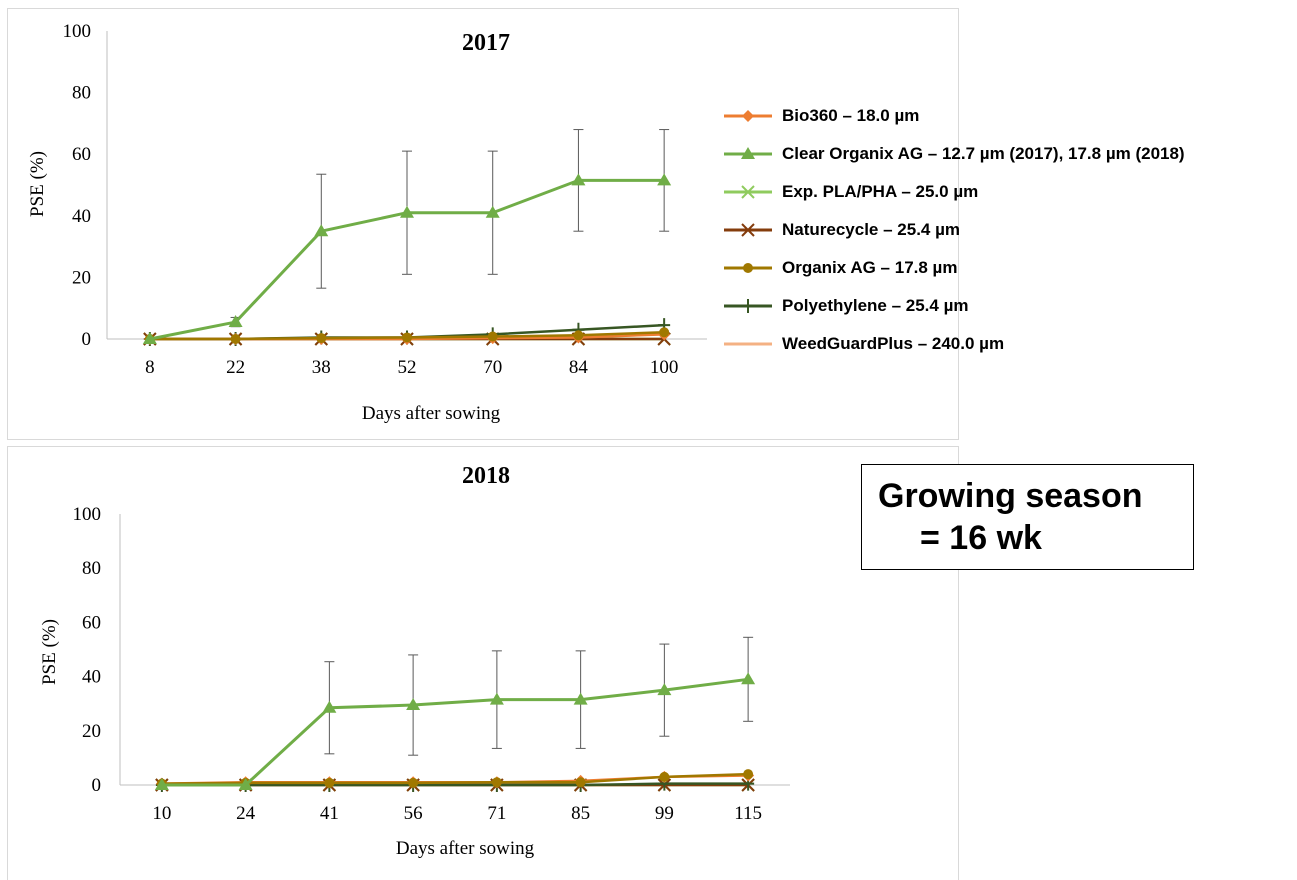 Image resolution: width=1297 pixels, height=880 pixels. I want to click on legend-item: Exp. PLA/PHA – 25.0 µm, so click(953, 192).